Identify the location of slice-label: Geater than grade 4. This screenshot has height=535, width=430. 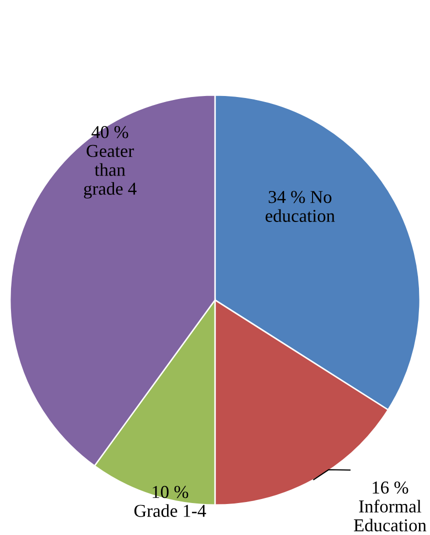
(110, 171).